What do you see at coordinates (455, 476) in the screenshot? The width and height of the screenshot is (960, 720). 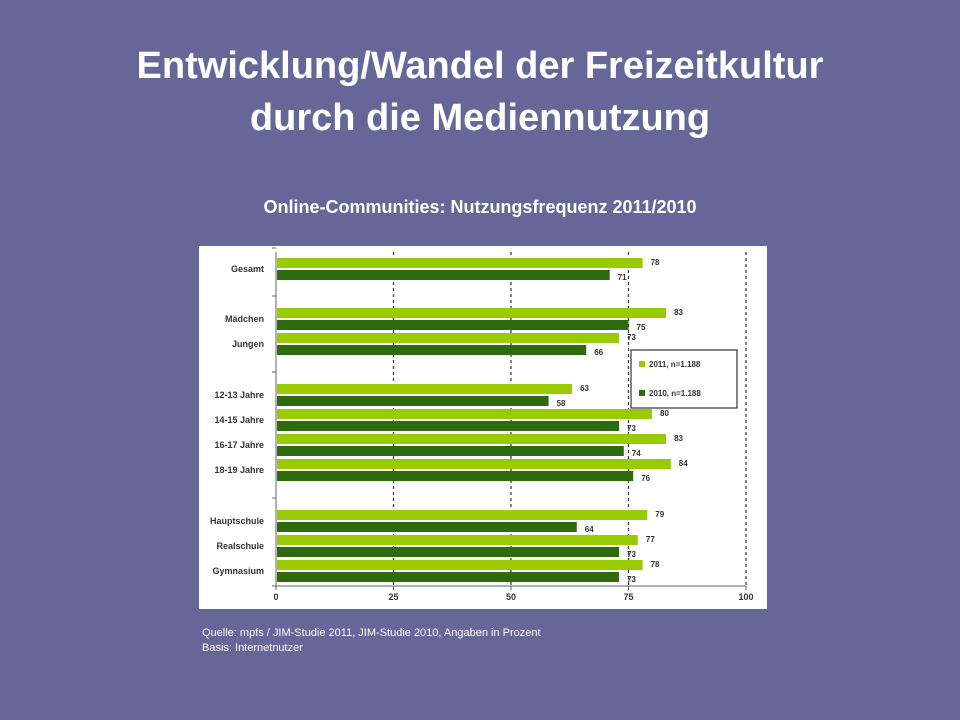 I see `bar-2010-18-19-jahre` at bounding box center [455, 476].